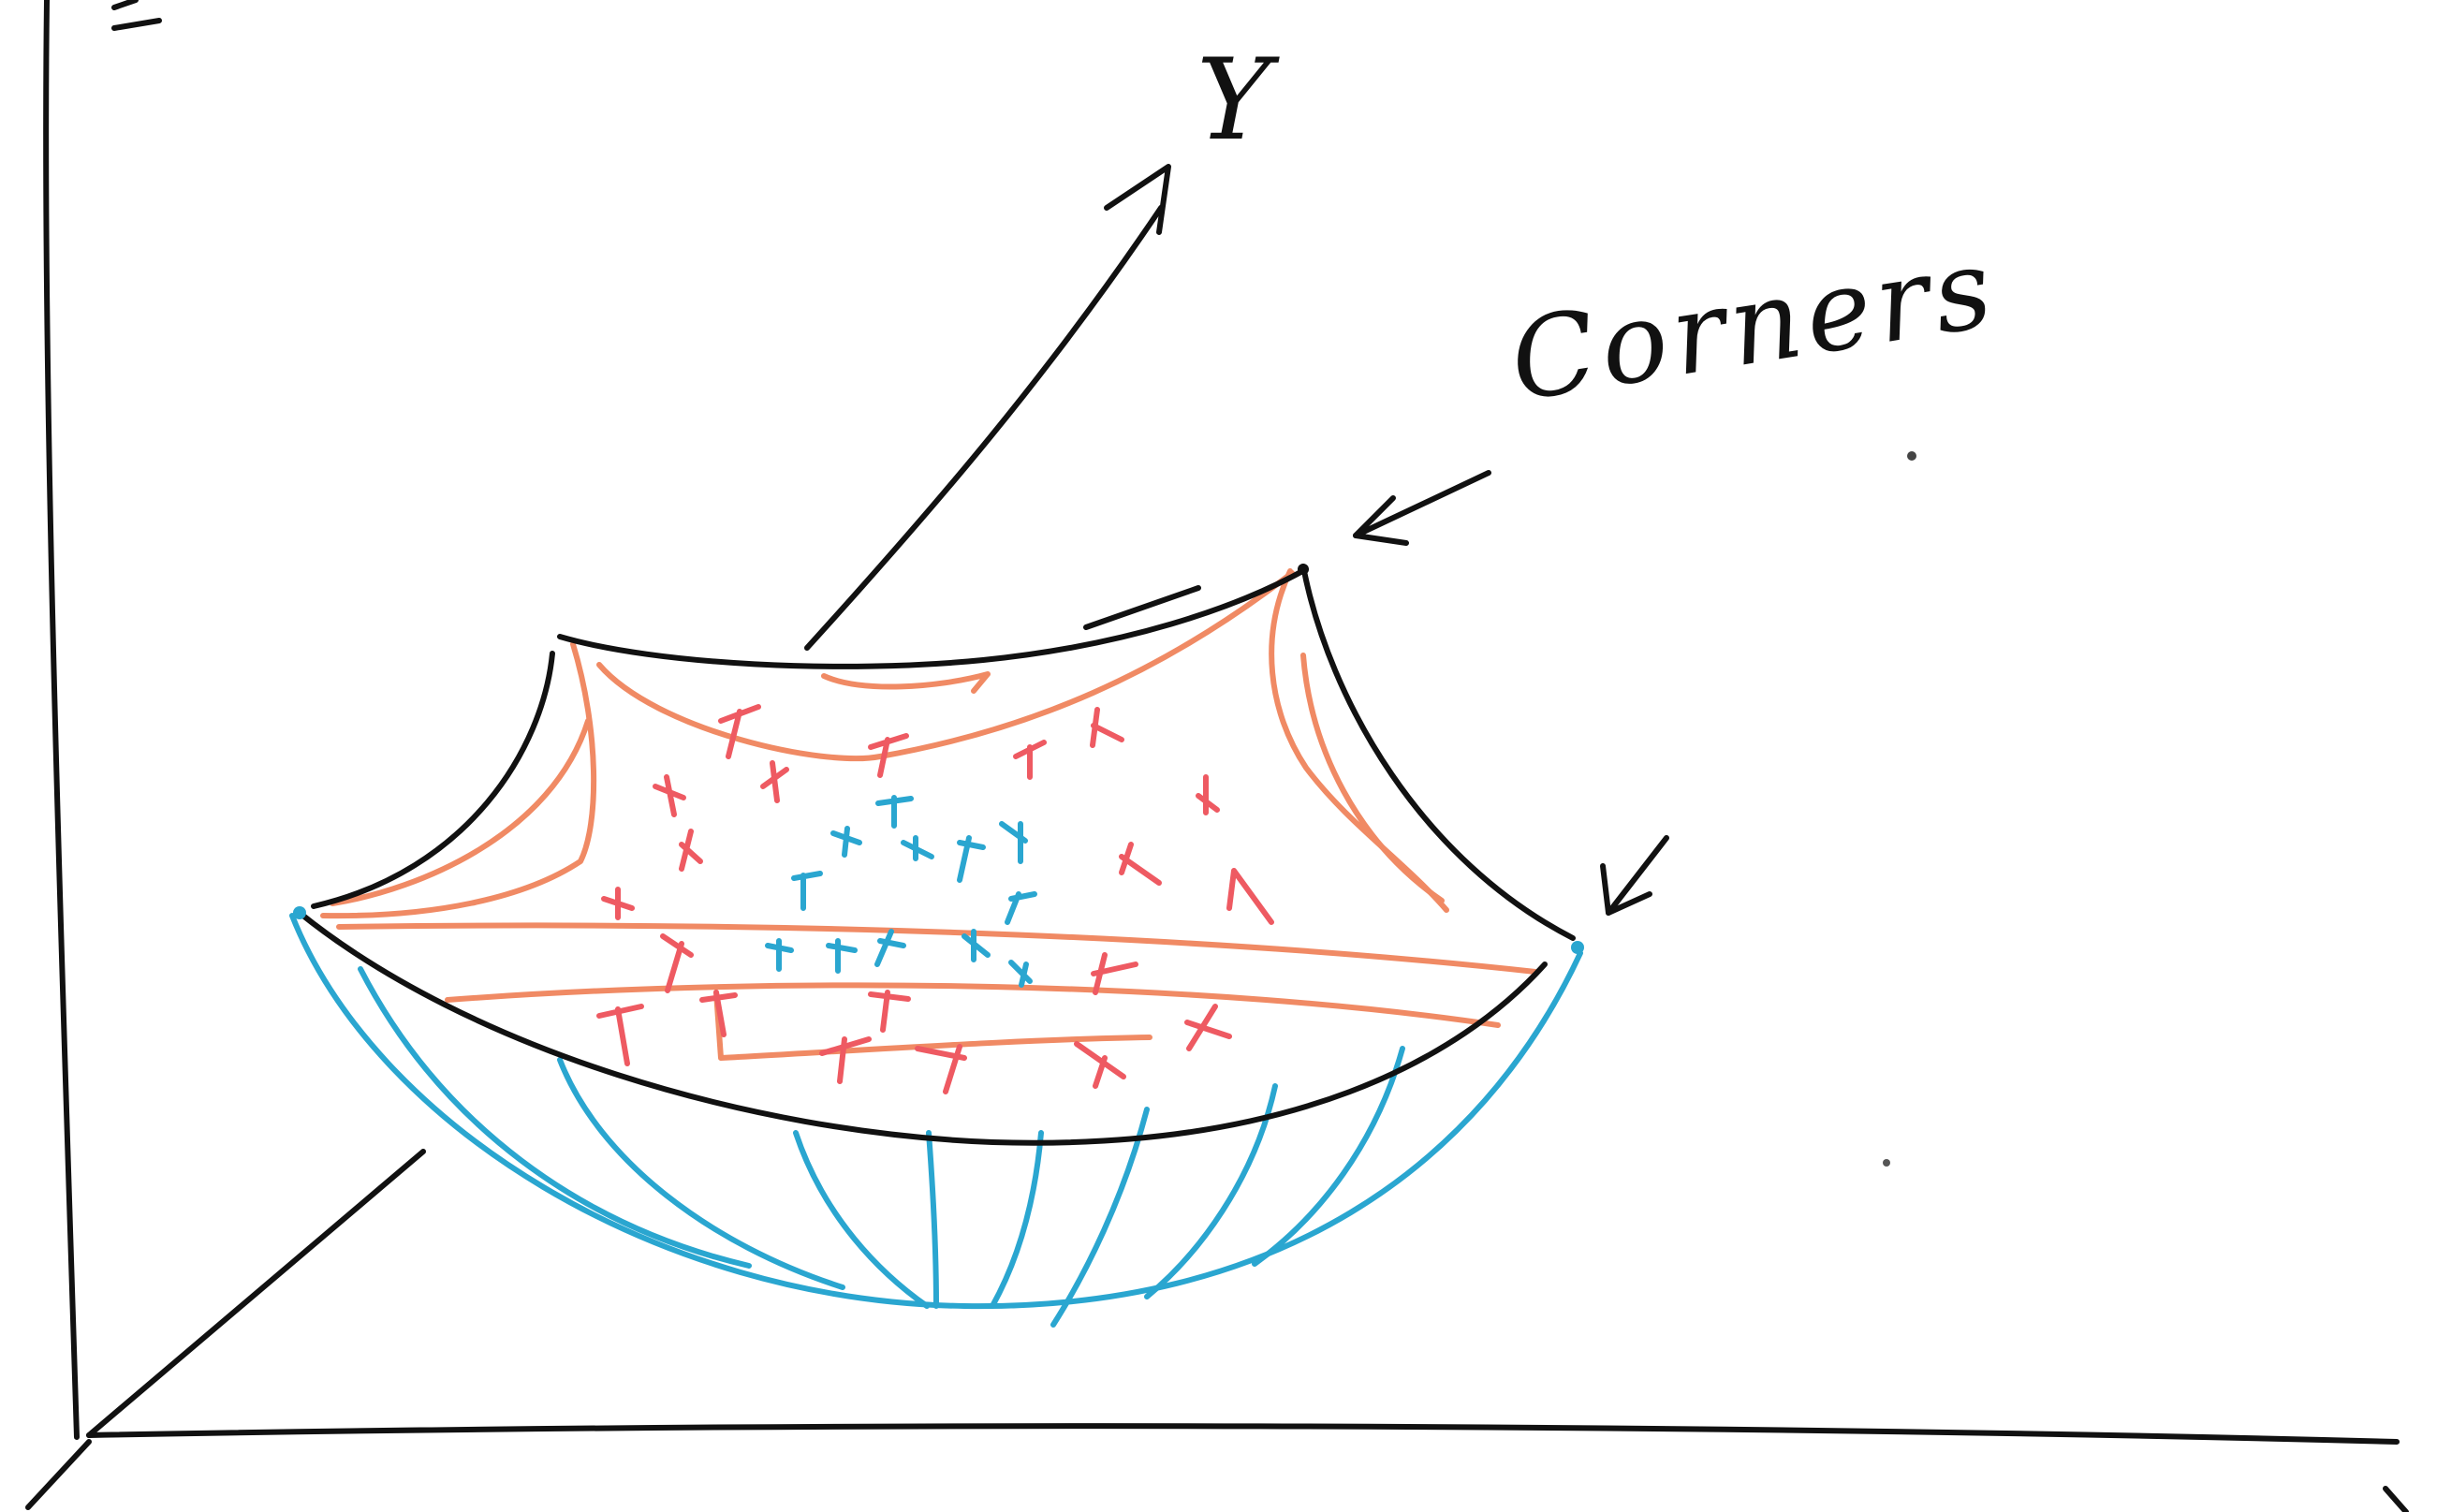  I want to click on corner-arrow-top-head, so click(1381, 520).